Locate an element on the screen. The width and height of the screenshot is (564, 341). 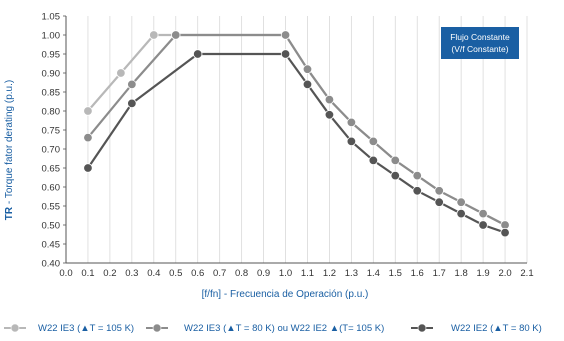
y-tick-label: 0.45 is located at coordinates (51, 245).